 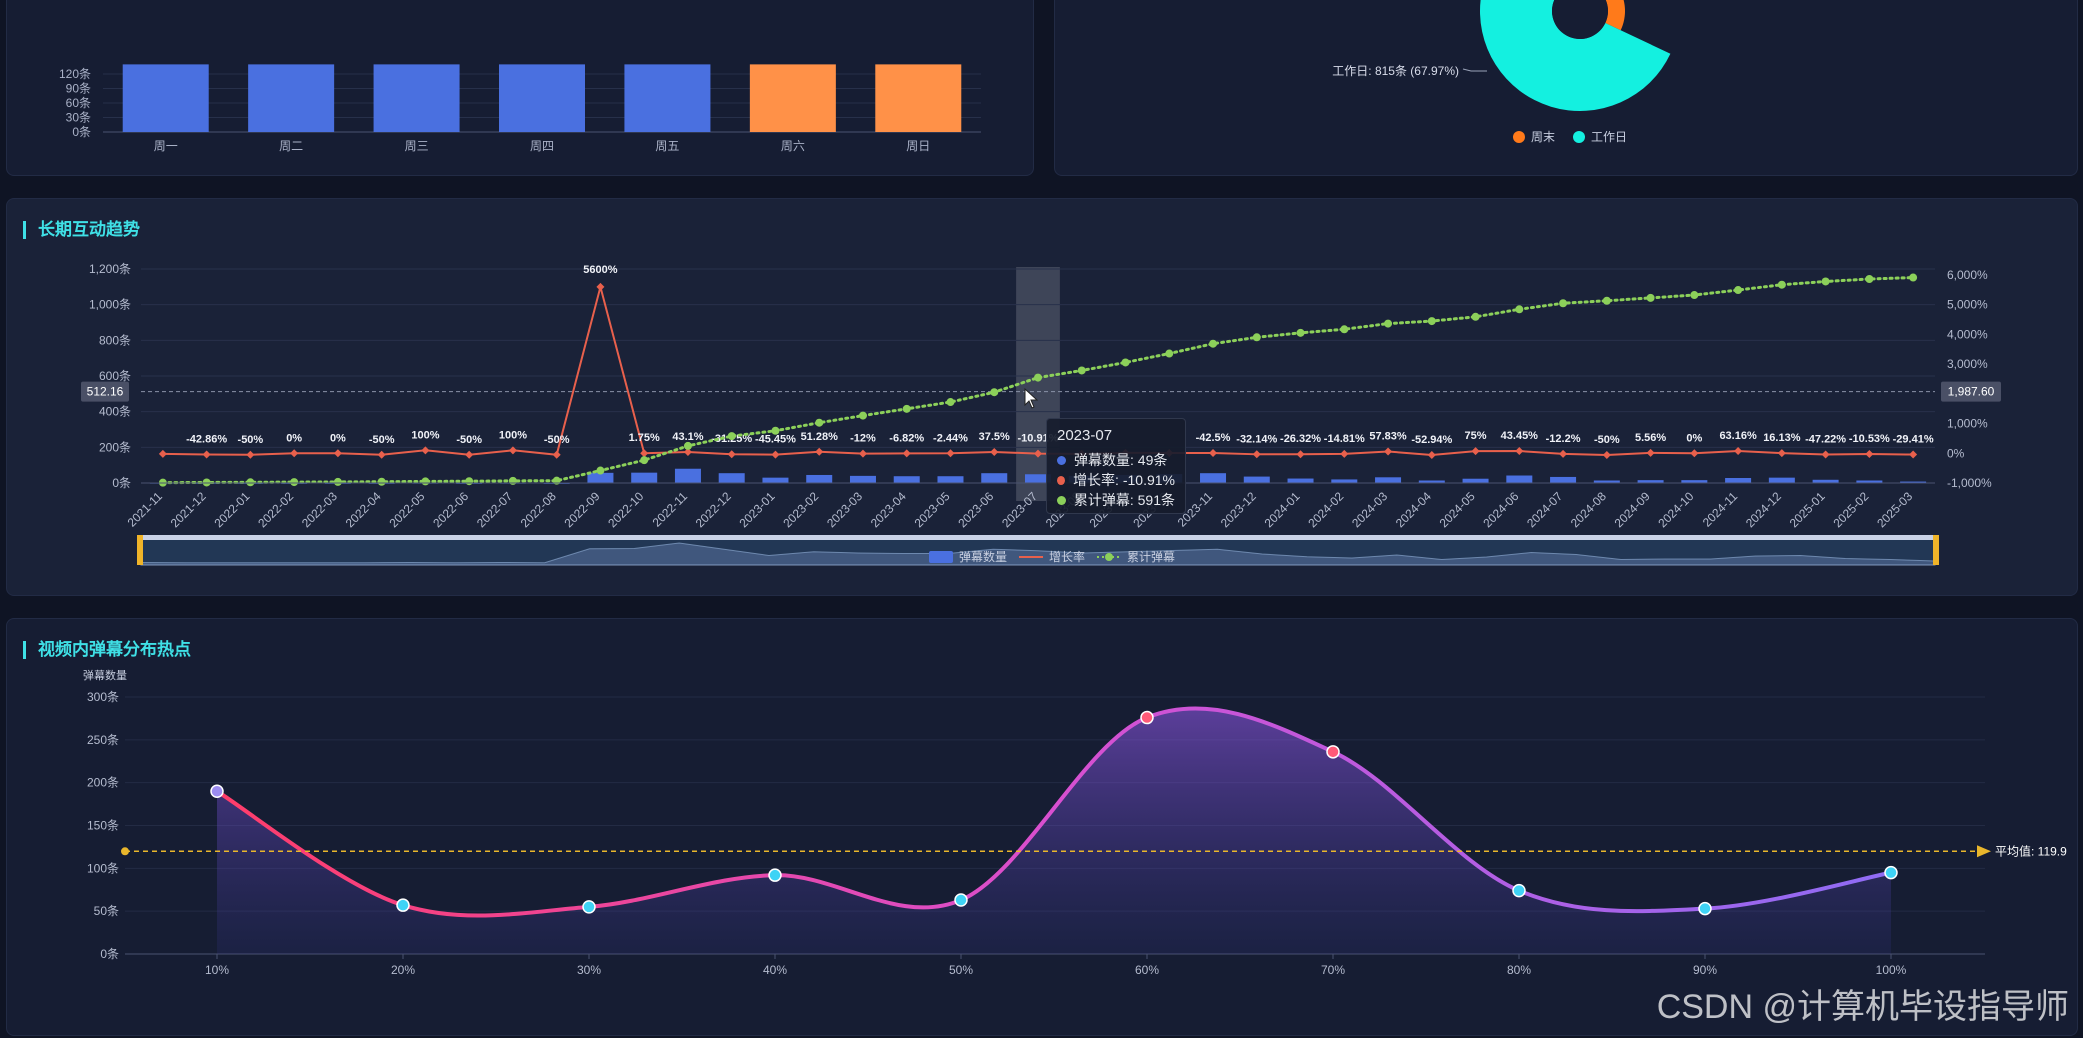 I want to click on x-tick-label: 周五, so click(x=667, y=146).